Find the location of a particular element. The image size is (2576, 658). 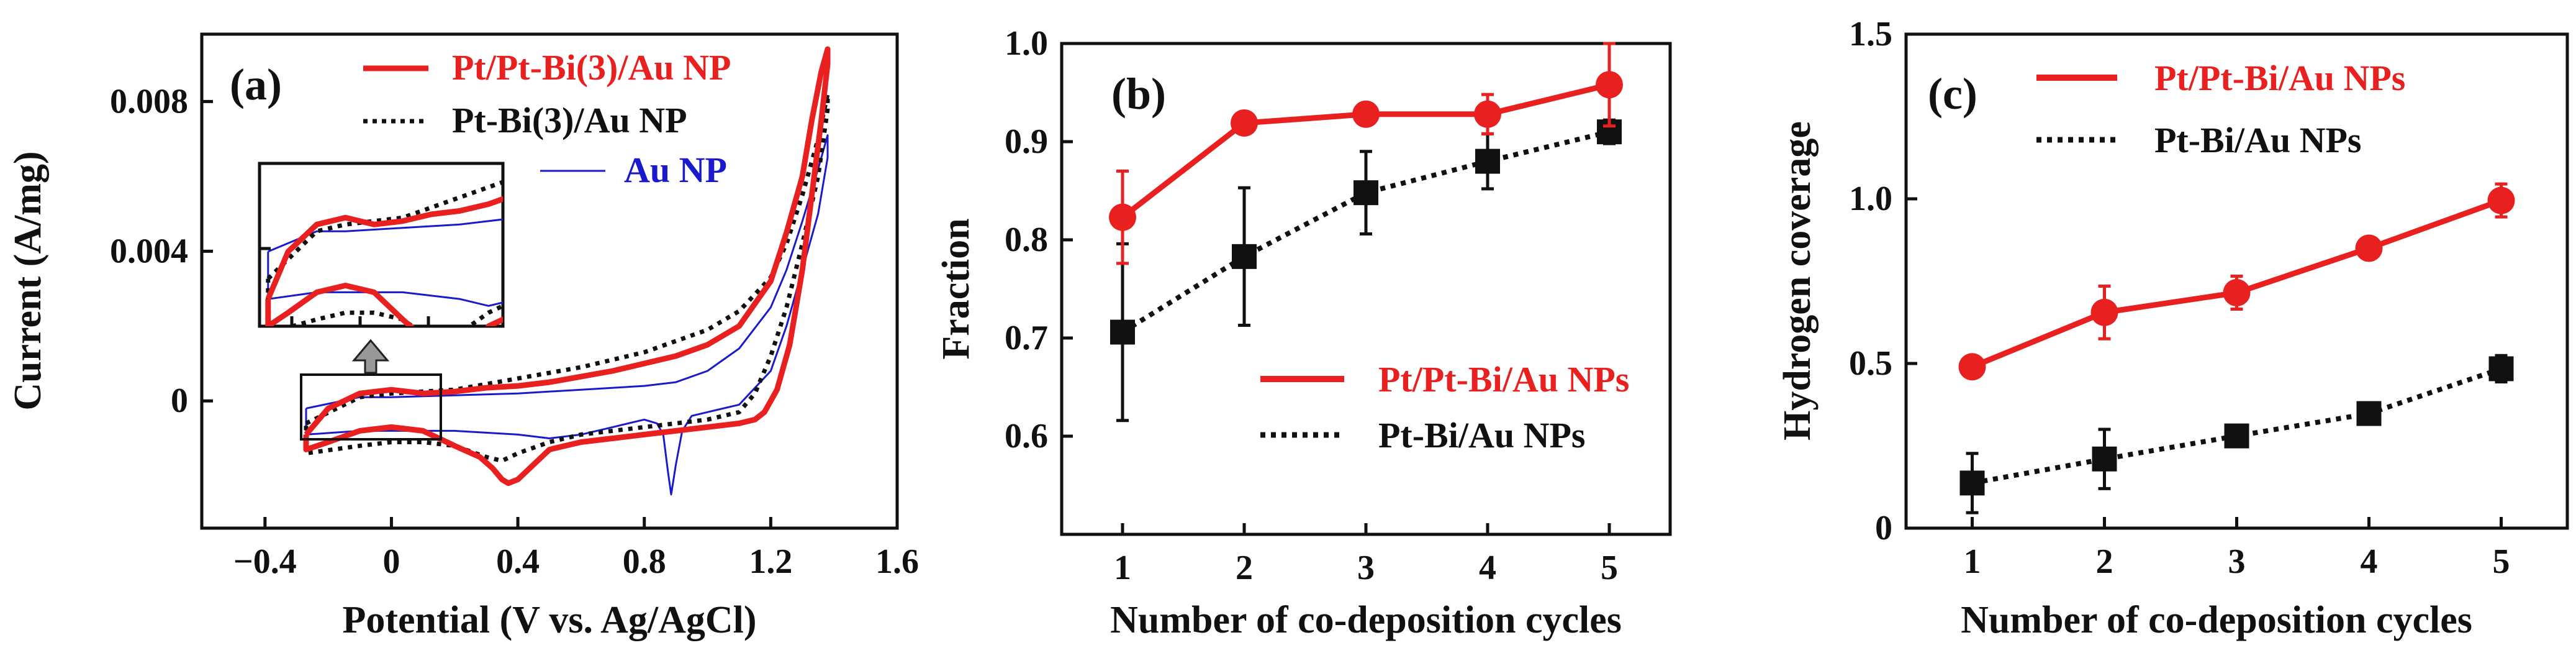

c-x-tick-label: 4 is located at coordinates (2369, 561).